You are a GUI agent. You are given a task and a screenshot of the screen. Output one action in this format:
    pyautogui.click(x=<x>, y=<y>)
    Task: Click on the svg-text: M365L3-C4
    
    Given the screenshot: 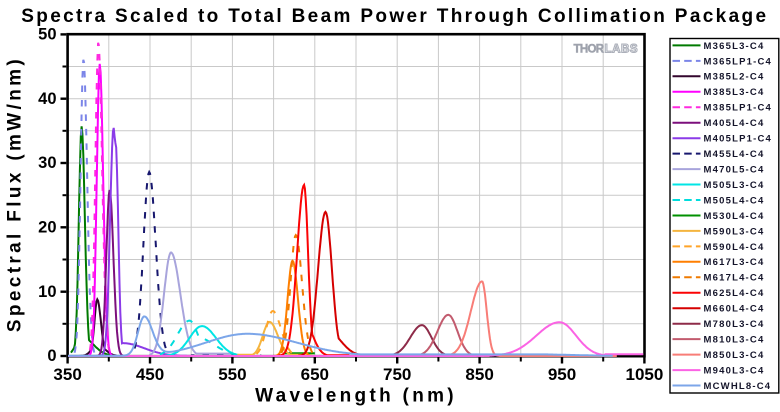 What is the action you would take?
    pyautogui.click(x=734, y=46)
    